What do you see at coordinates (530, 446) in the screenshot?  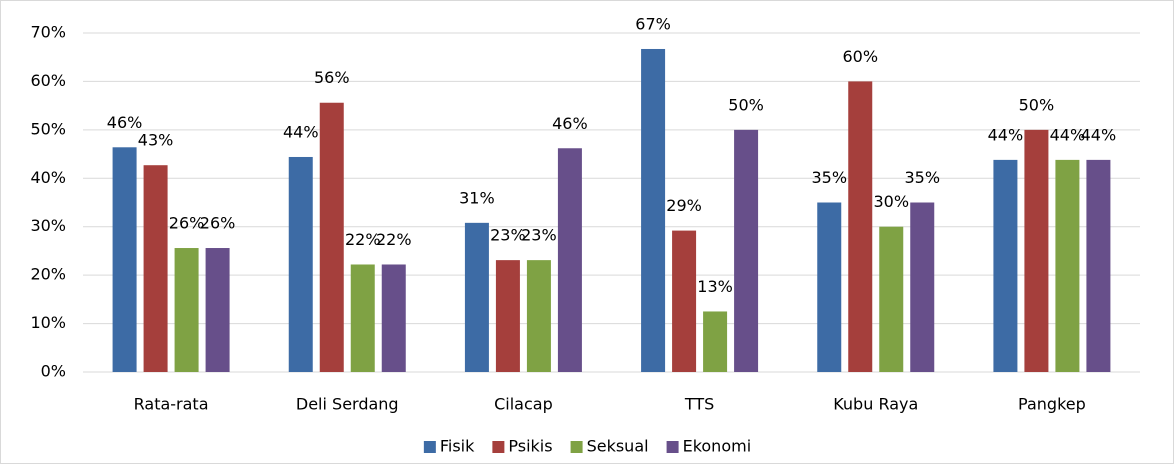 I see `legend-label: Psikis` at bounding box center [530, 446].